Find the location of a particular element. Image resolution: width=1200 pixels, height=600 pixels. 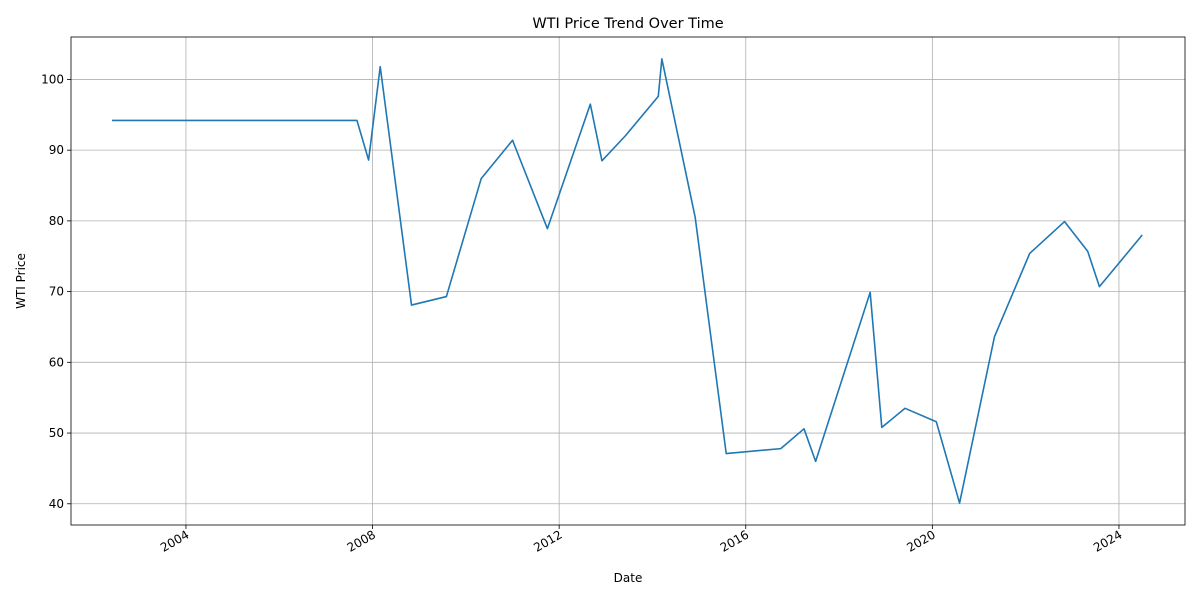

y-tick-label: 70 is located at coordinates (56, 292).